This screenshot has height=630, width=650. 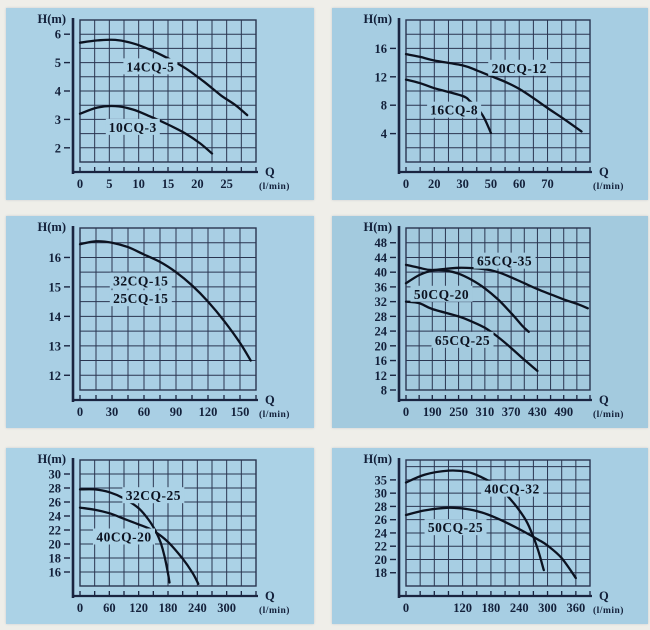 I want to click on curve-label-40cq-32: 40CQ-32, so click(x=512, y=489).